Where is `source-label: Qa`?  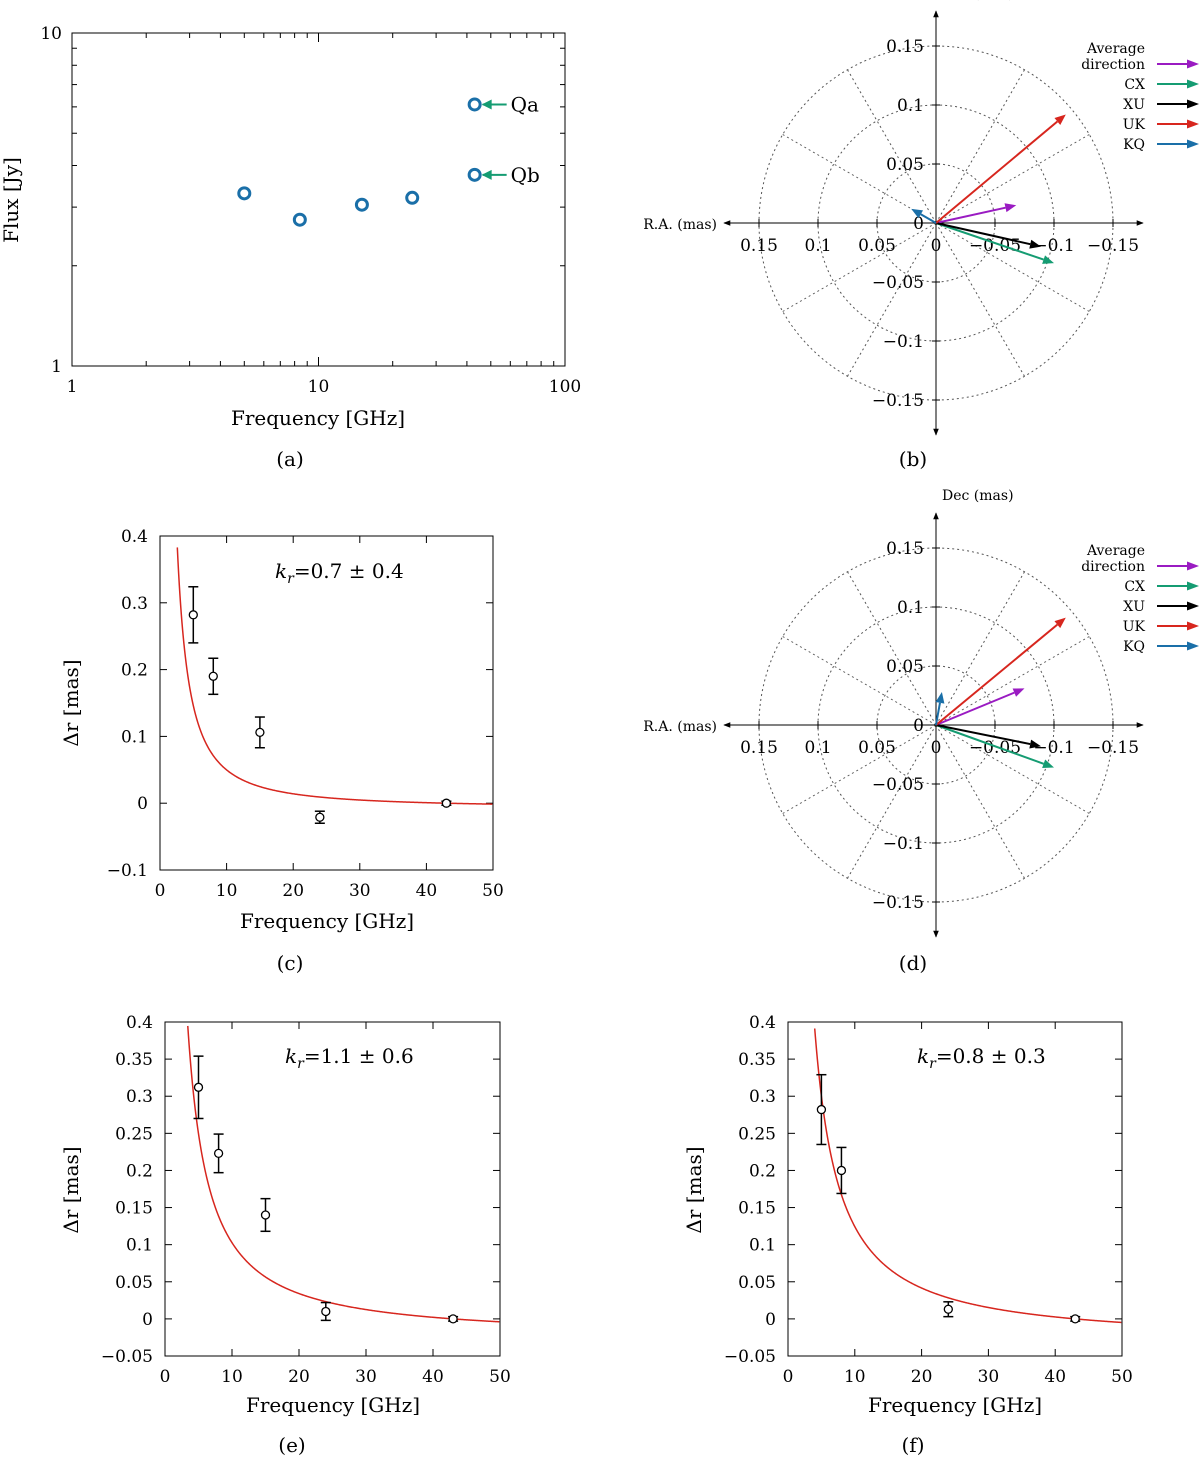
source-label: Qa is located at coordinates (525, 104).